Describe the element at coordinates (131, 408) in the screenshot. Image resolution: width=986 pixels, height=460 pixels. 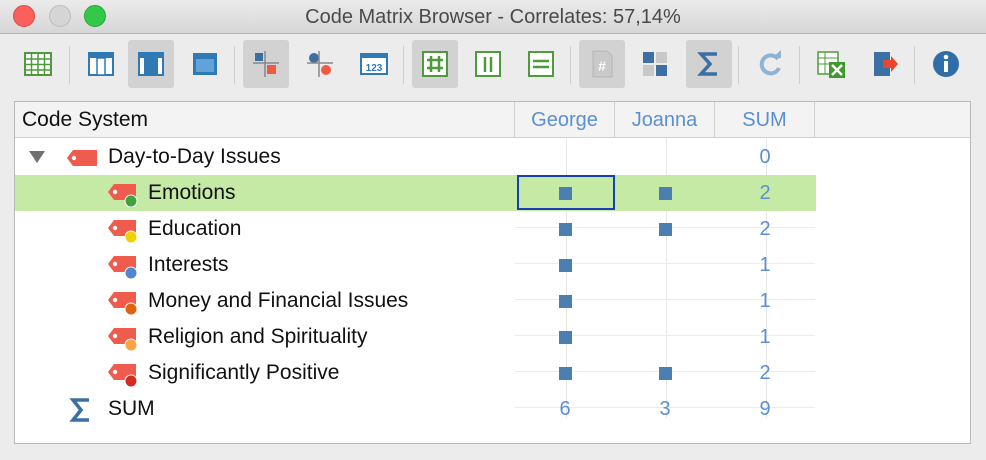
I see `sum-label: SUM` at that location.